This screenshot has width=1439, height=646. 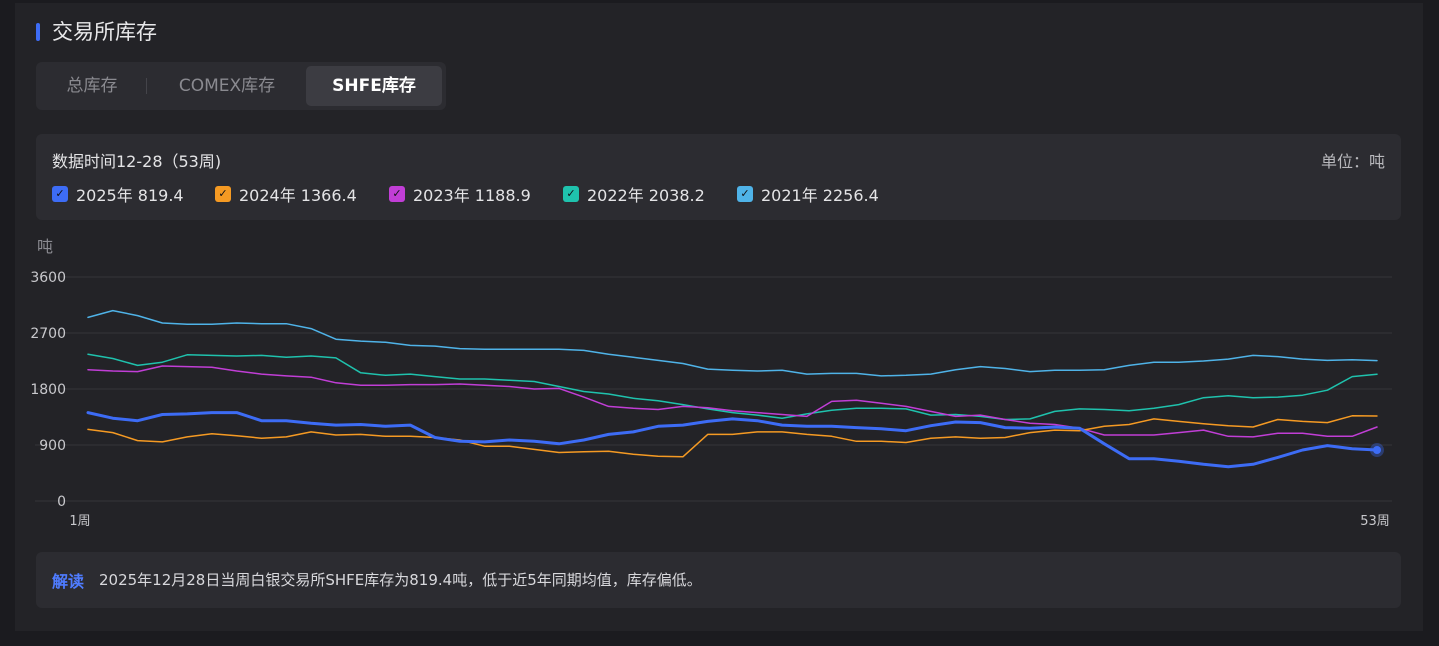 What do you see at coordinates (1375, 521) in the screenshot?
I see `x-tick-label-end: 53周` at bounding box center [1375, 521].